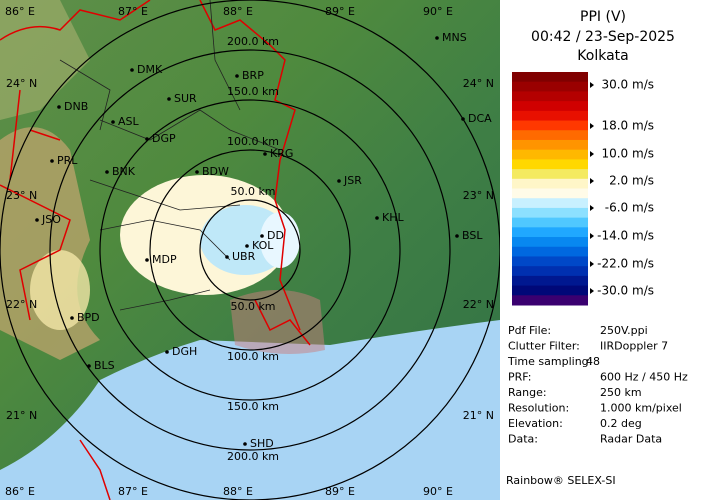  What do you see at coordinates (238, 491) in the screenshot?
I see `longitude-label: 88° E` at bounding box center [238, 491].